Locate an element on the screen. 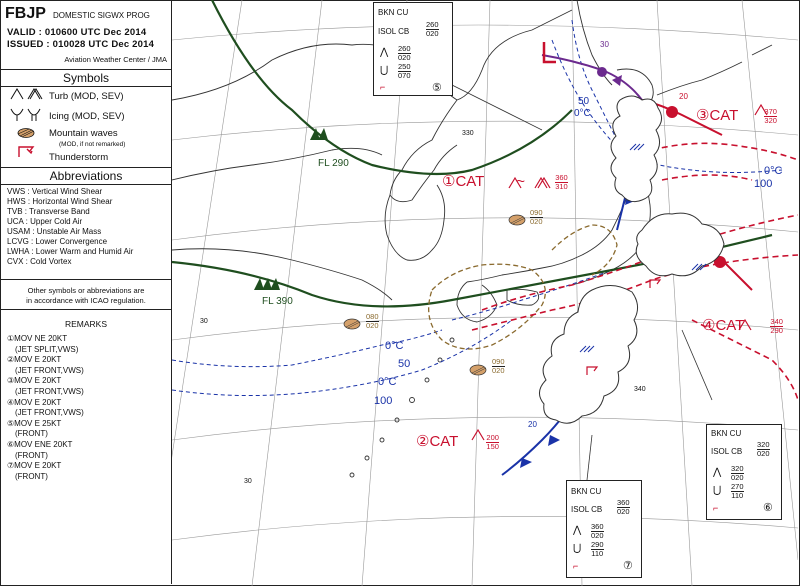  box5-turb-top: 260 is located at coordinates (404, 49).